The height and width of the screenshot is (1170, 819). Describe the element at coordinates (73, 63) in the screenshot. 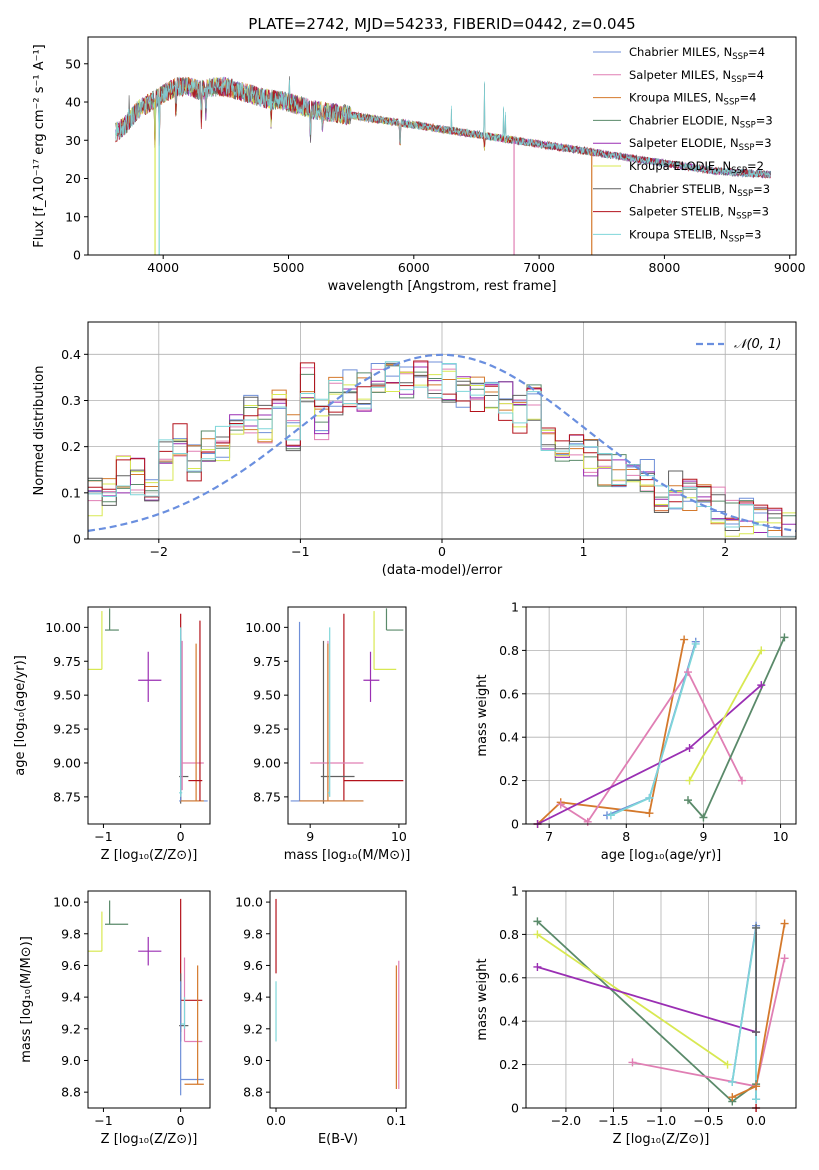

I see `y-tick-label: 50` at that location.